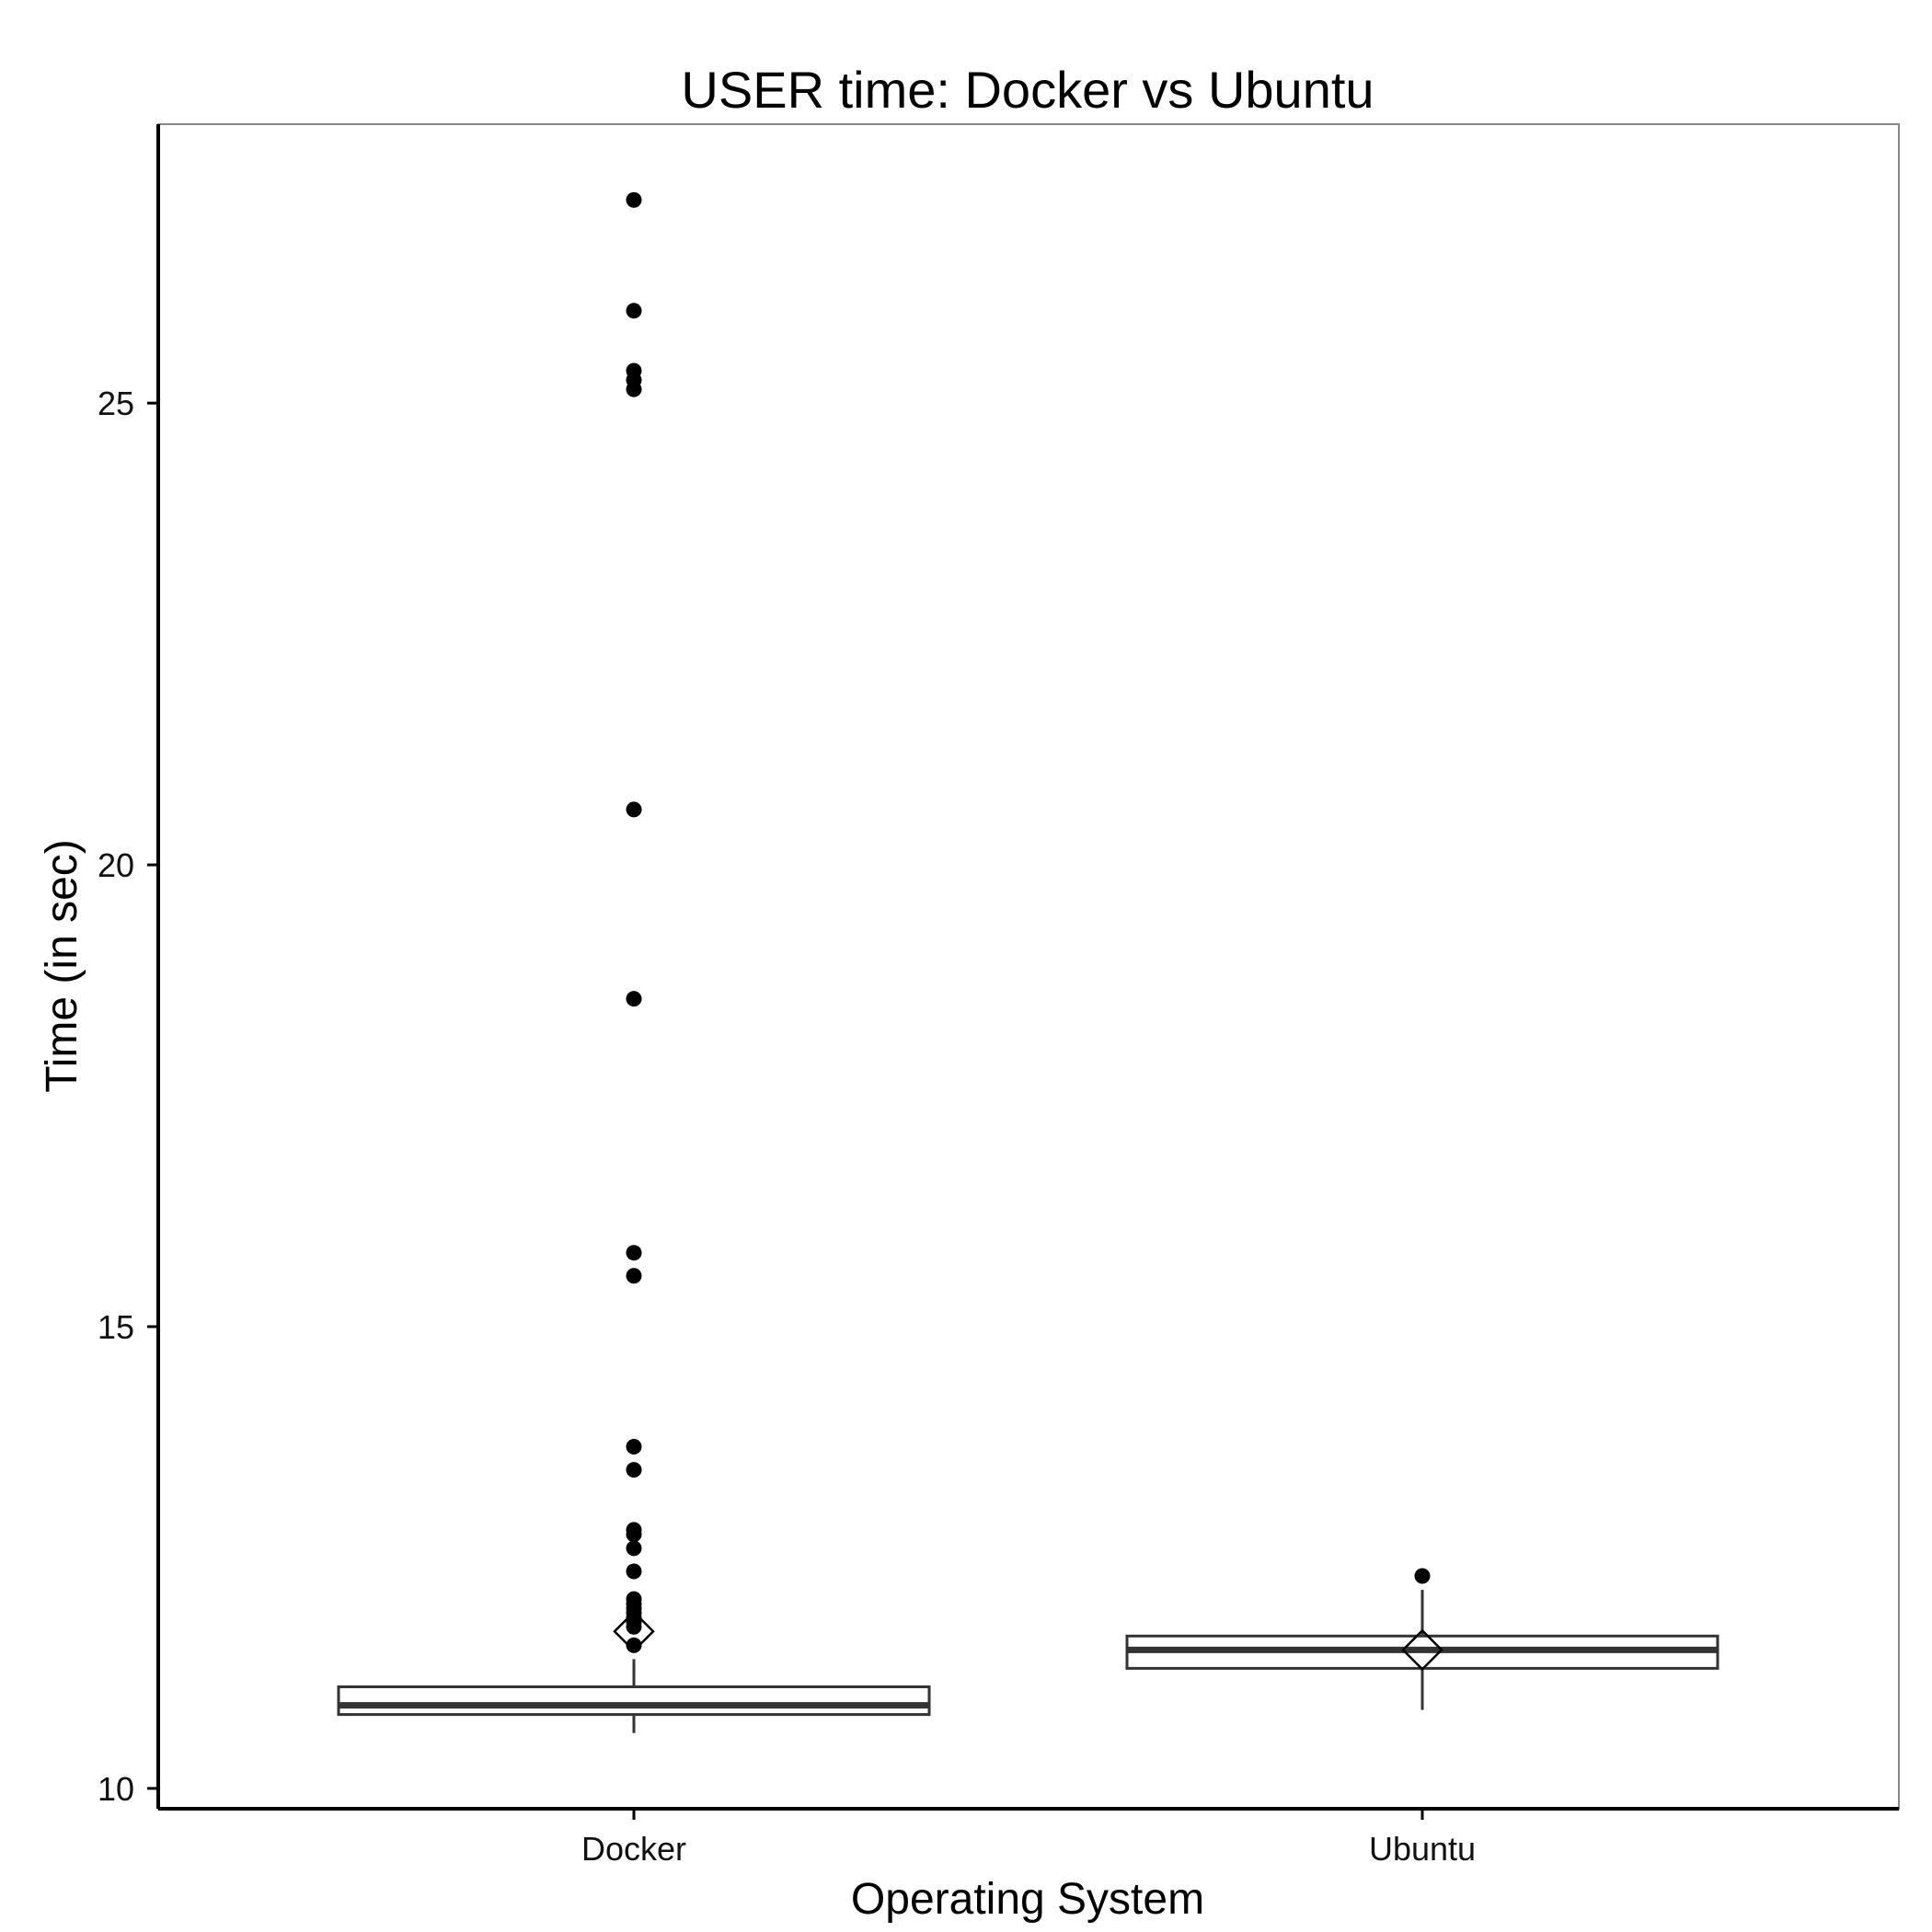 The width and height of the screenshot is (1932, 1932). Describe the element at coordinates (1028, 1838) in the screenshot. I see `x-axis-ticks: Docker Ubuntu` at that location.